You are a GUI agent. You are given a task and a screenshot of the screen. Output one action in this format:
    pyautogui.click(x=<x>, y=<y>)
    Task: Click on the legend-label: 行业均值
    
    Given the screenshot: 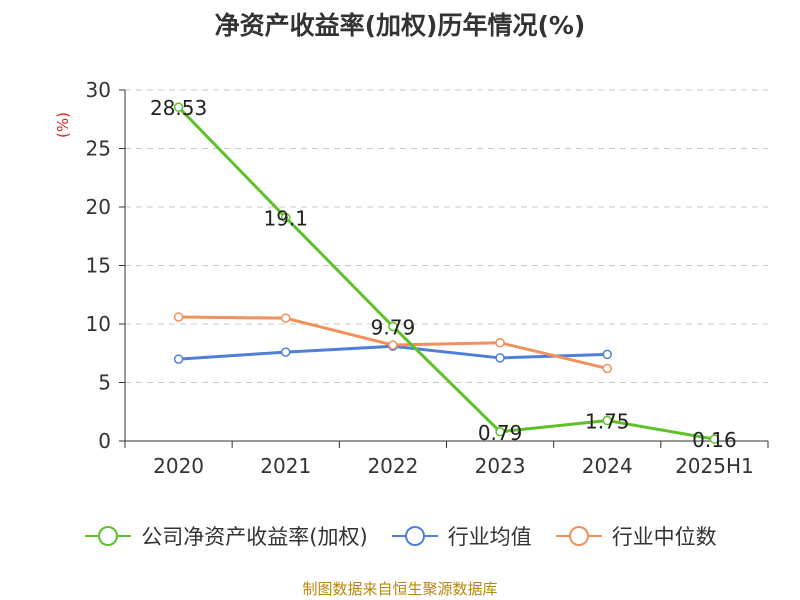 What is the action you would take?
    pyautogui.click(x=489, y=537)
    